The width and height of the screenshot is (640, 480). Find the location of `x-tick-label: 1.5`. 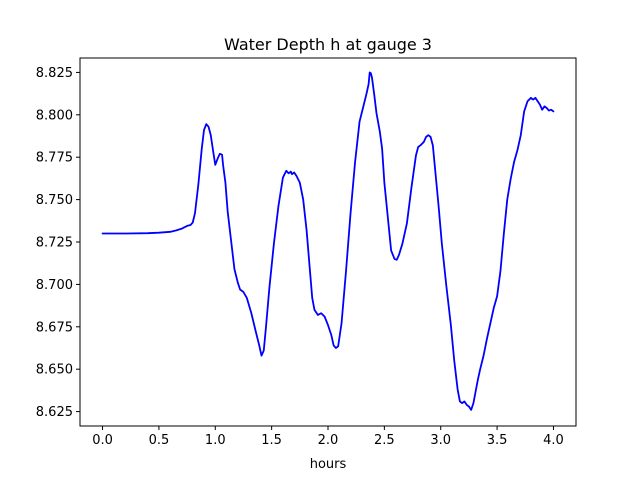

x-tick-label: 1.5 is located at coordinates (271, 440).